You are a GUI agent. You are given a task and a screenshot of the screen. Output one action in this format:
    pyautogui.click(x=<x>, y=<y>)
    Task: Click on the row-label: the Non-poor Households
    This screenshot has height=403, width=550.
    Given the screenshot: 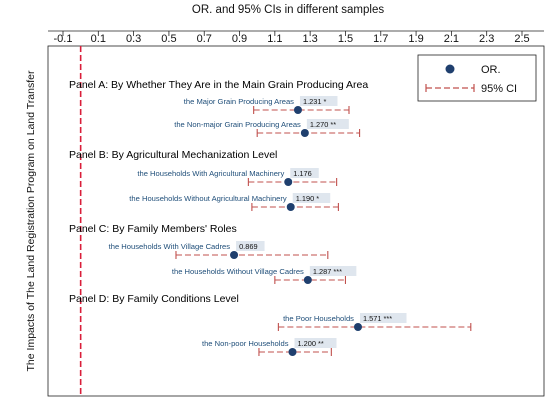 What is the action you would take?
    pyautogui.click(x=245, y=343)
    